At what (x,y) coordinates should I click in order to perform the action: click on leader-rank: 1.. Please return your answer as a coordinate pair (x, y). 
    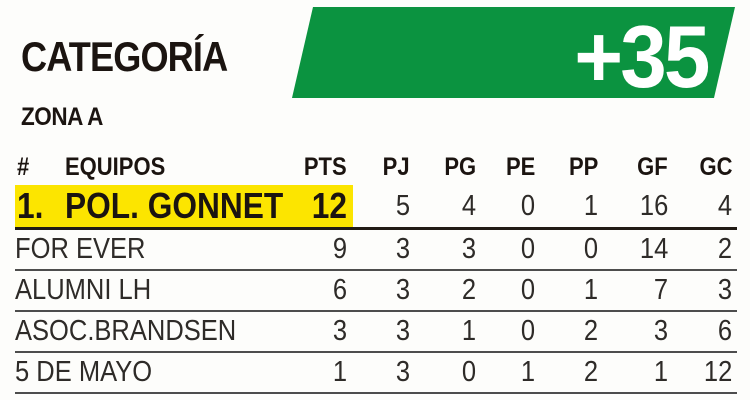
    Looking at the image, I should click on (30, 205).